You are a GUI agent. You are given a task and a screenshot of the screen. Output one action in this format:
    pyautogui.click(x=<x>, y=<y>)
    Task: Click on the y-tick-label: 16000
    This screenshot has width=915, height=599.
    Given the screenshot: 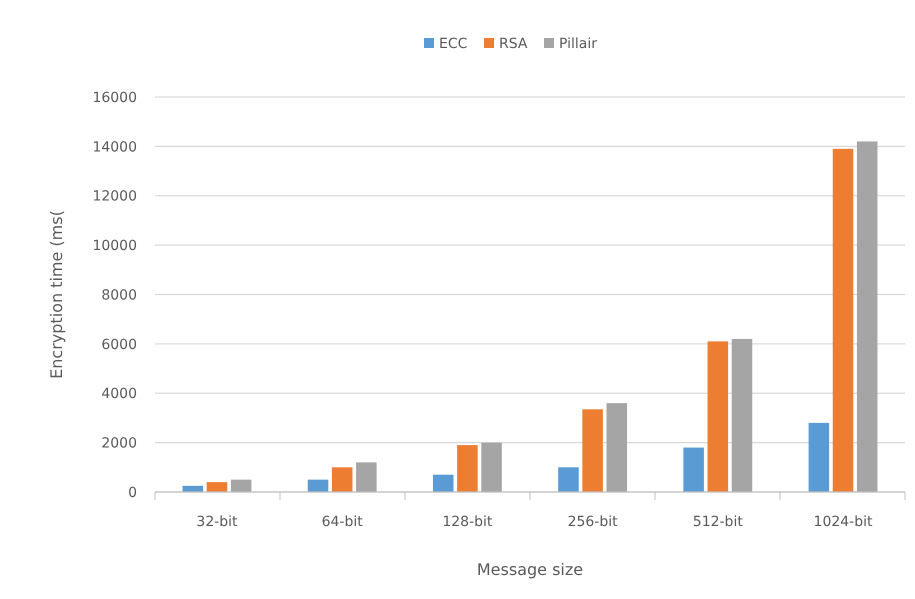 What is the action you would take?
    pyautogui.click(x=114, y=98)
    